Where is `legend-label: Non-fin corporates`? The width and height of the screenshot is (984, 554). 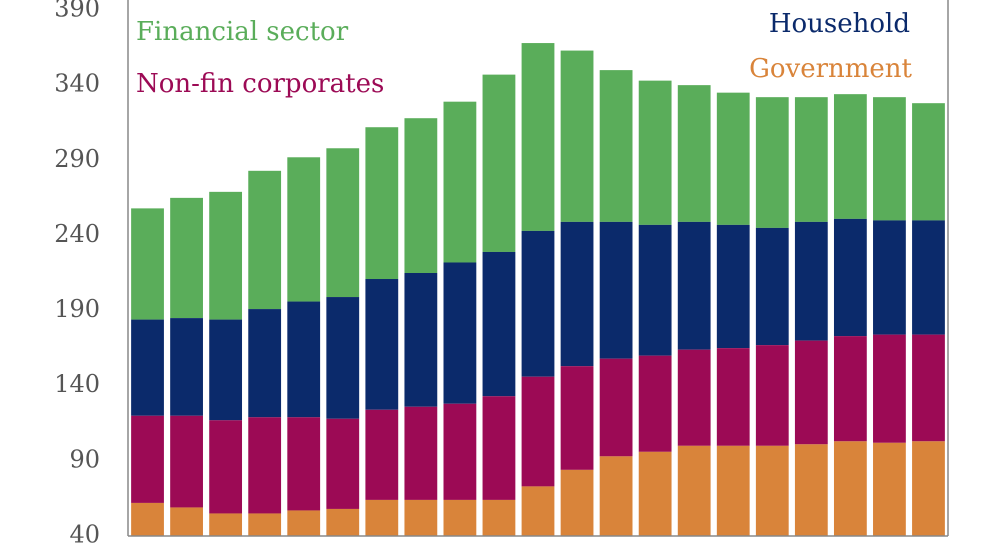 legend-label: Non-fin corporates is located at coordinates (260, 84).